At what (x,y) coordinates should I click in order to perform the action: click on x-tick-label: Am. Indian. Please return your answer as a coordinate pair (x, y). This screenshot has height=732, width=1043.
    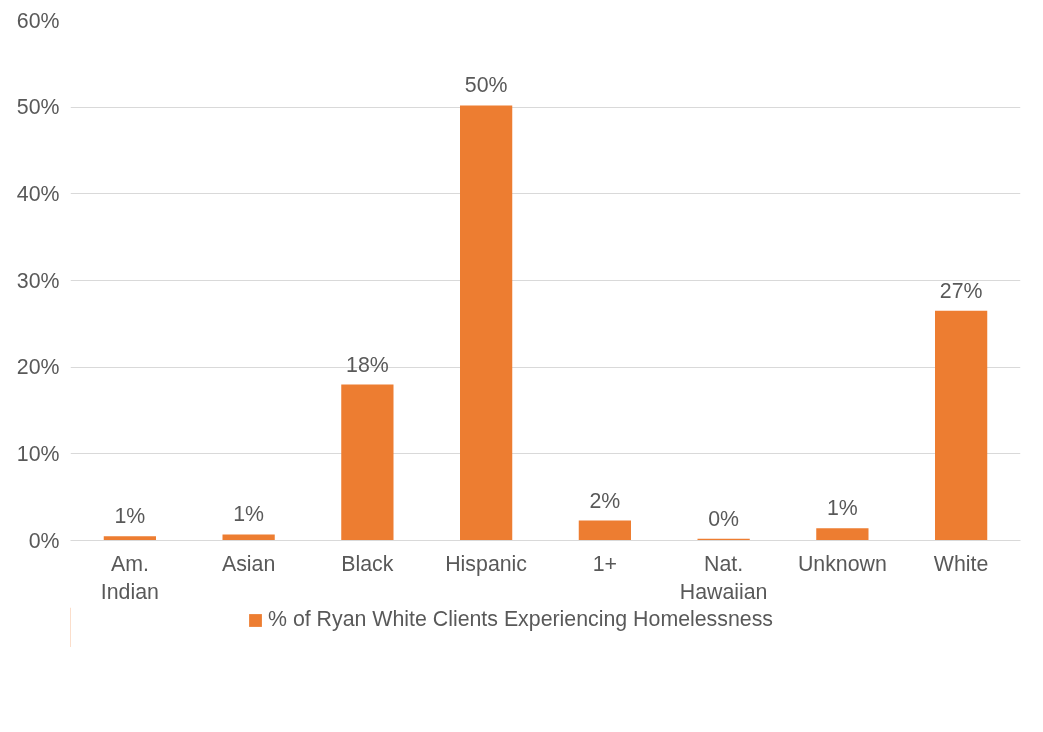
    Looking at the image, I should click on (129, 578).